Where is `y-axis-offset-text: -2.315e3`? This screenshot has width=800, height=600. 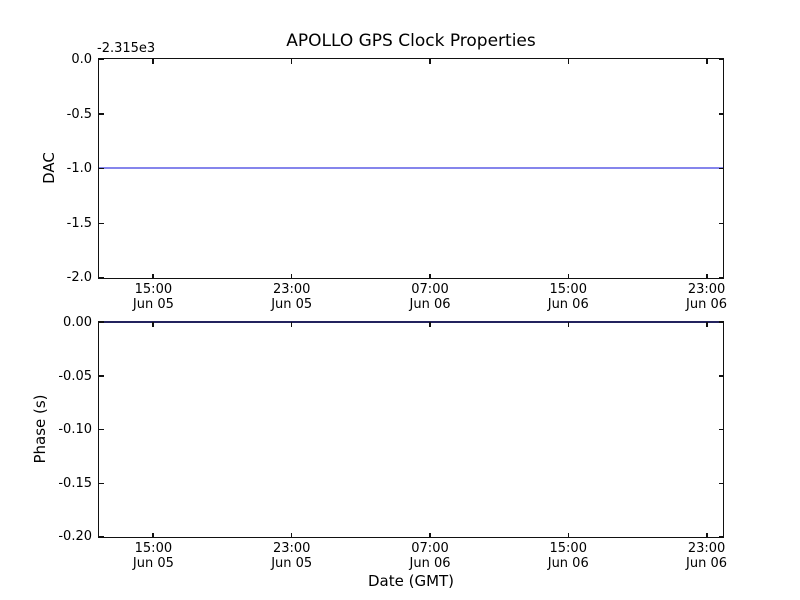 y-axis-offset-text: -2.315e3 is located at coordinates (126, 48).